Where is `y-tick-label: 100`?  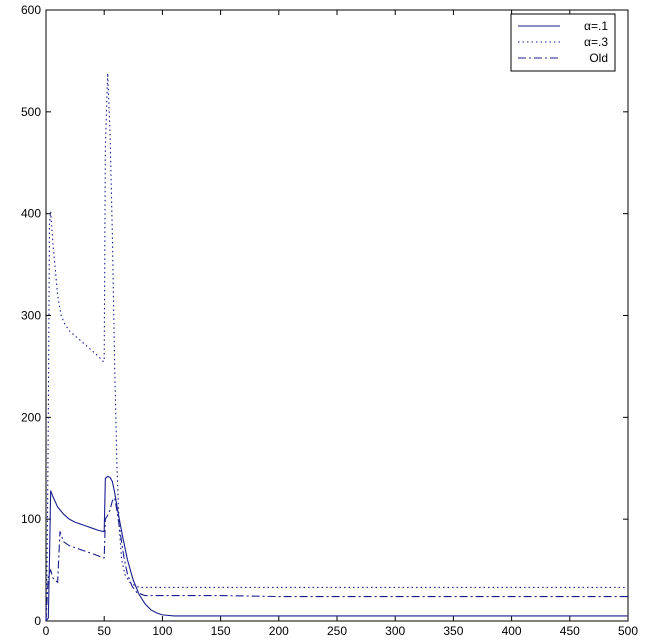 y-tick-label: 100 is located at coordinates (31, 519).